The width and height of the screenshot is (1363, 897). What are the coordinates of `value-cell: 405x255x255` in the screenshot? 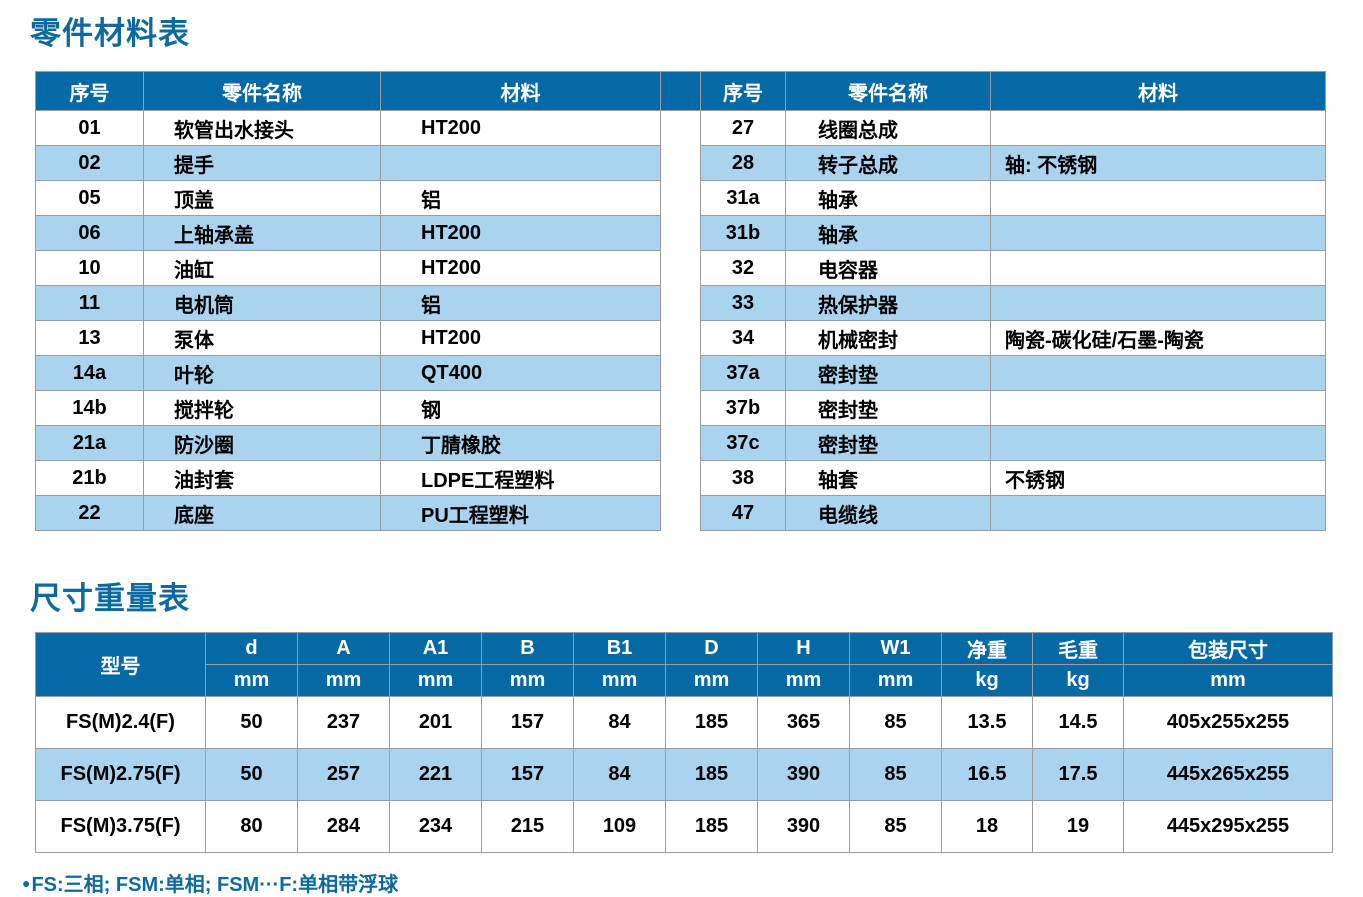 It's located at (1228, 722).